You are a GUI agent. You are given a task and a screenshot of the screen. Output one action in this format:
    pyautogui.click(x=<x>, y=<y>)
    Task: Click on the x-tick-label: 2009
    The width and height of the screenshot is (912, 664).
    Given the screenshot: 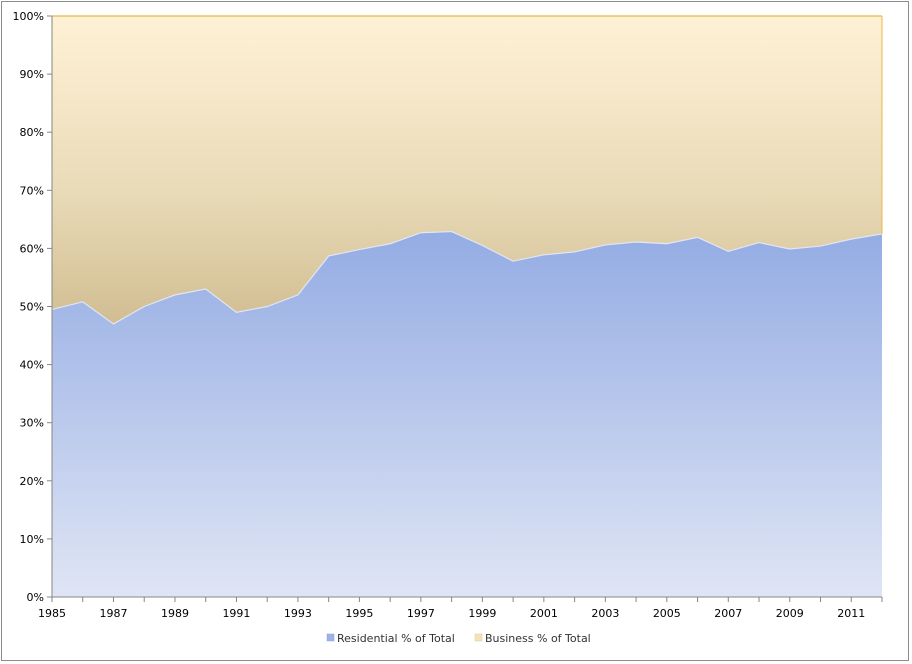 What is the action you would take?
    pyautogui.click(x=790, y=613)
    